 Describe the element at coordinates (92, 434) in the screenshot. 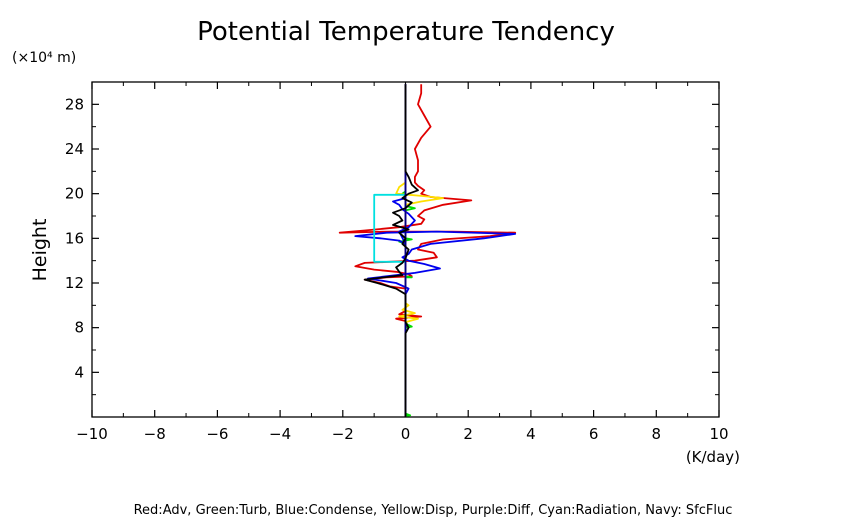

I see `x-tick-label: −10` at that location.